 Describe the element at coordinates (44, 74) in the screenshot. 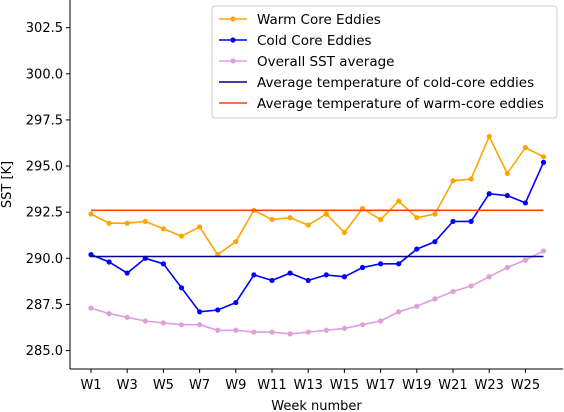

I see `y-tick-label: 300.0` at that location.